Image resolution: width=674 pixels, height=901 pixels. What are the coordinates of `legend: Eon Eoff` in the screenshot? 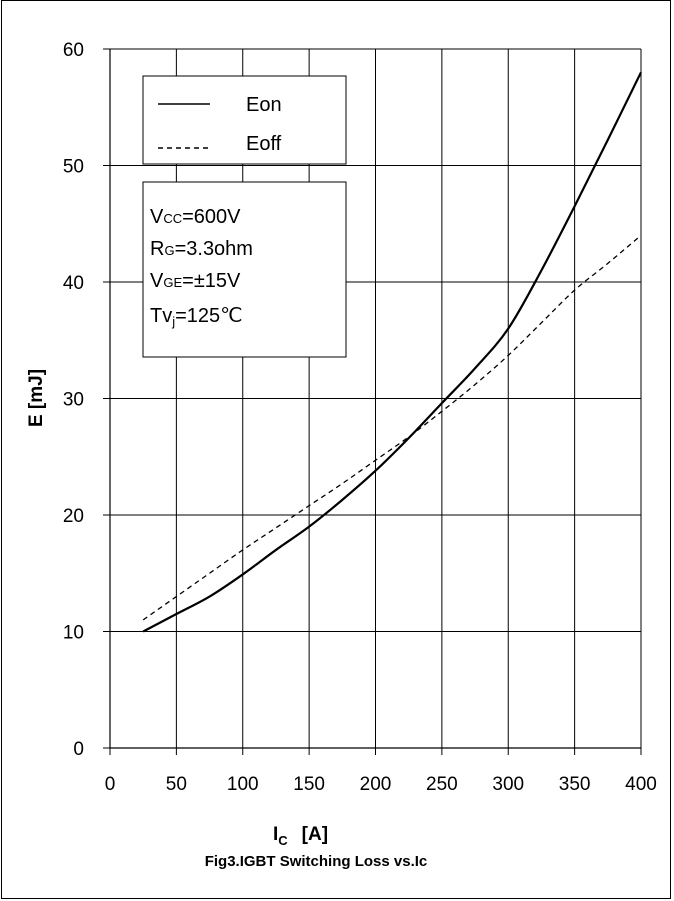 It's located at (244, 120).